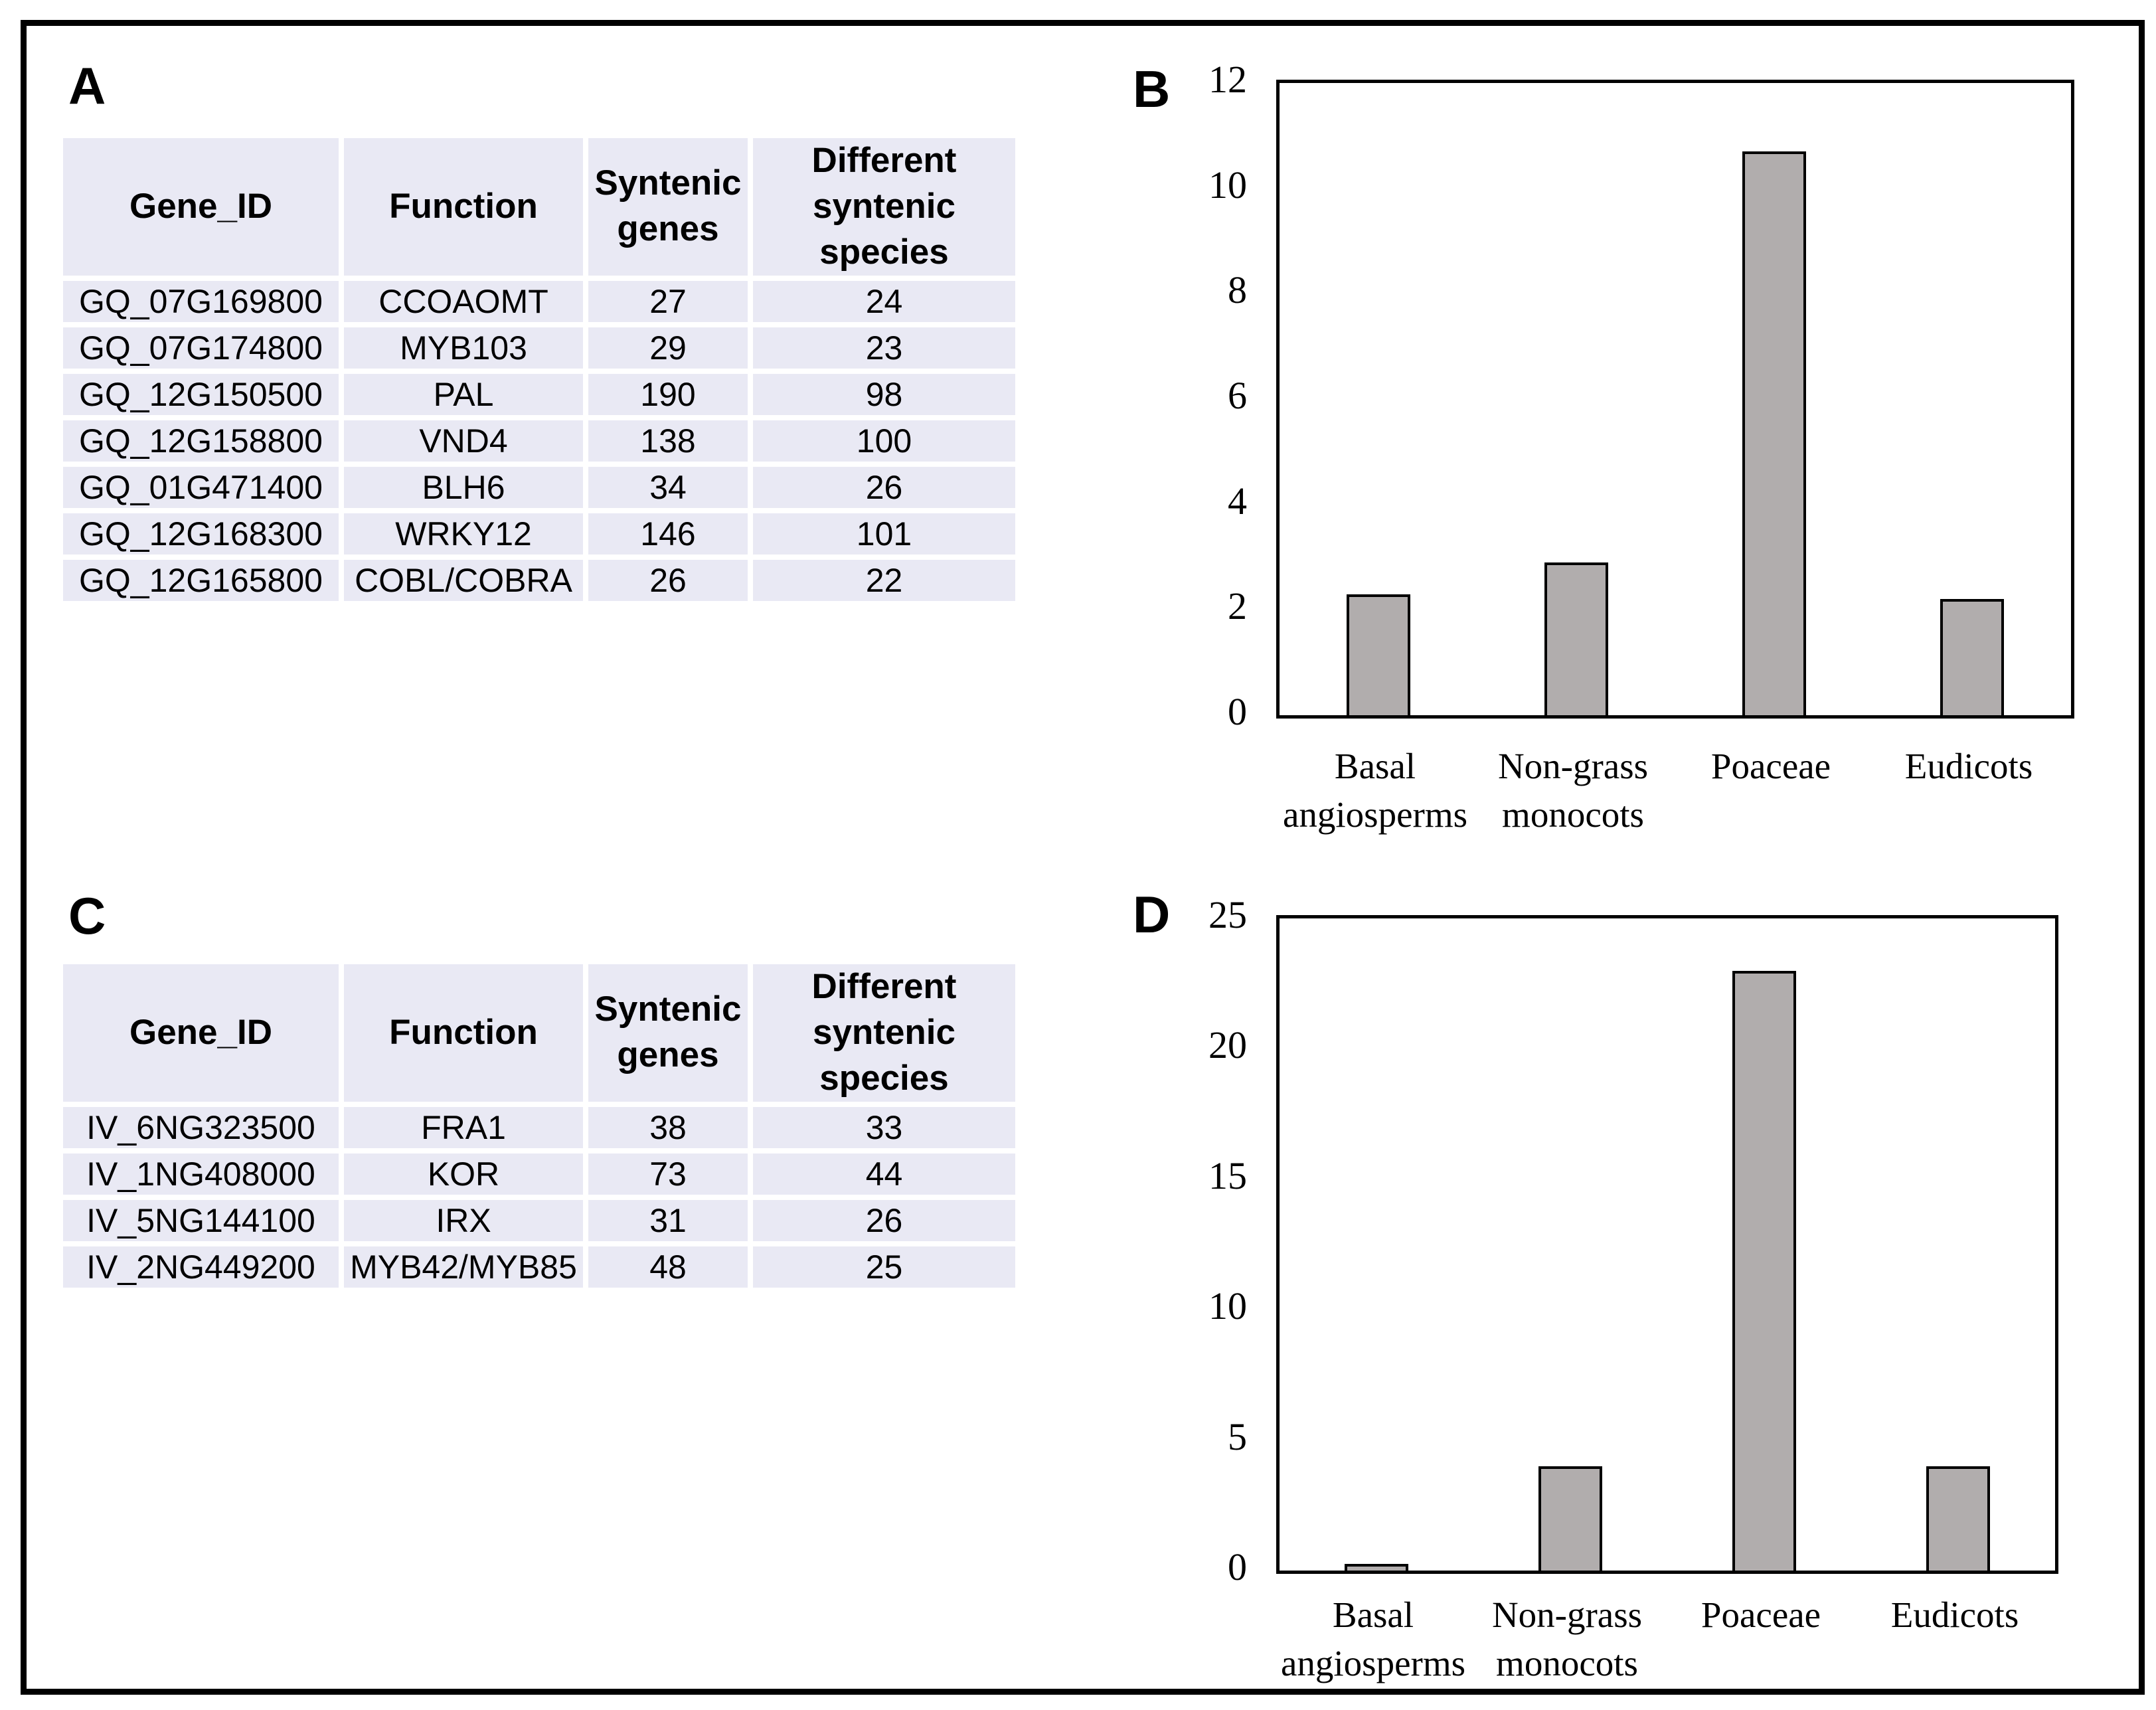 This screenshot has width=2156, height=1710. I want to click on y-tick-label: 10, so click(1227, 185).